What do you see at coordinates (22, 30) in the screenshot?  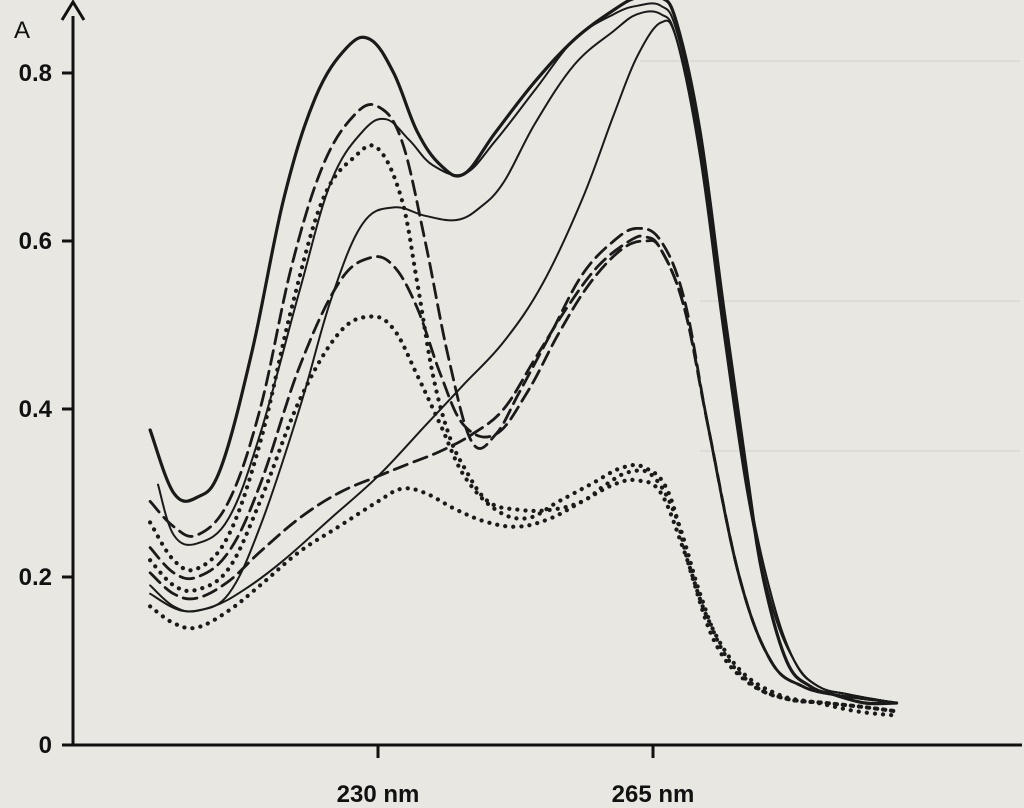 I see `y-axis-label: A` at bounding box center [22, 30].